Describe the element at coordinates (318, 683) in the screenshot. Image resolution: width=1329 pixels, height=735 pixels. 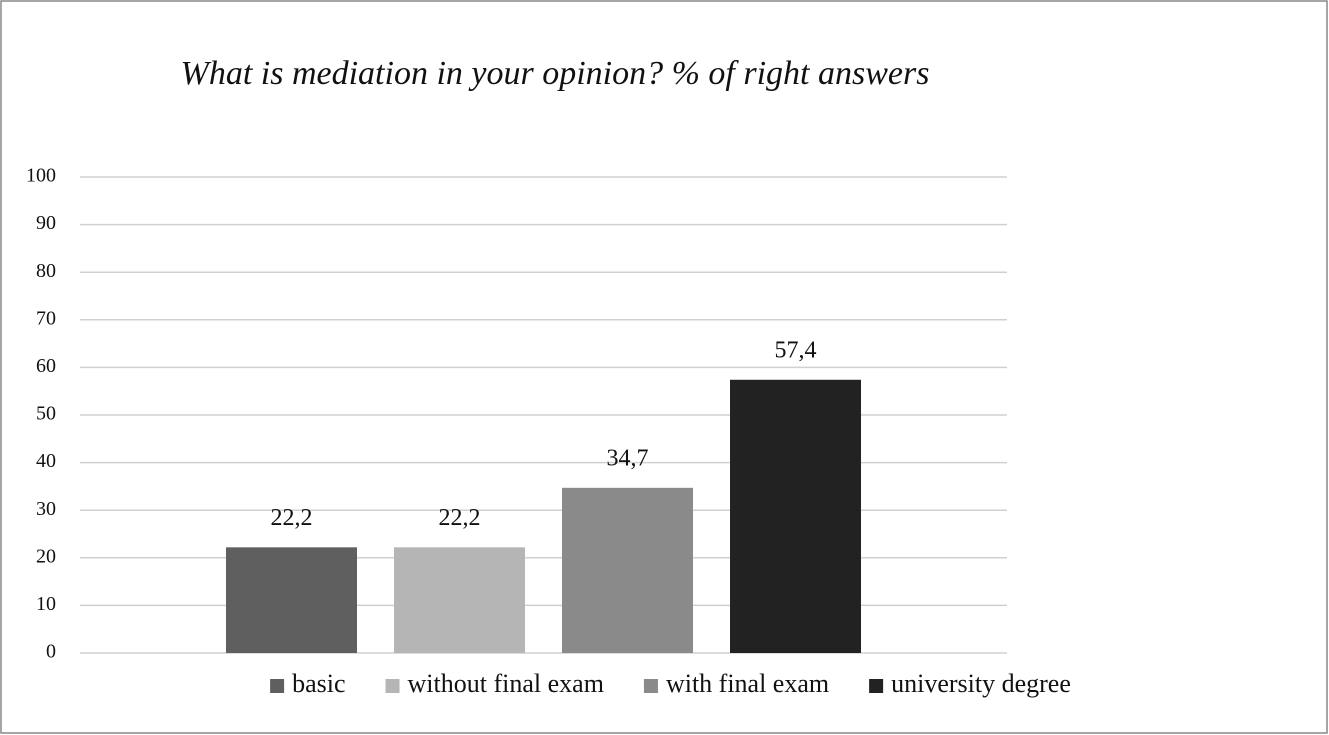
I see `legend-label: basic` at that location.